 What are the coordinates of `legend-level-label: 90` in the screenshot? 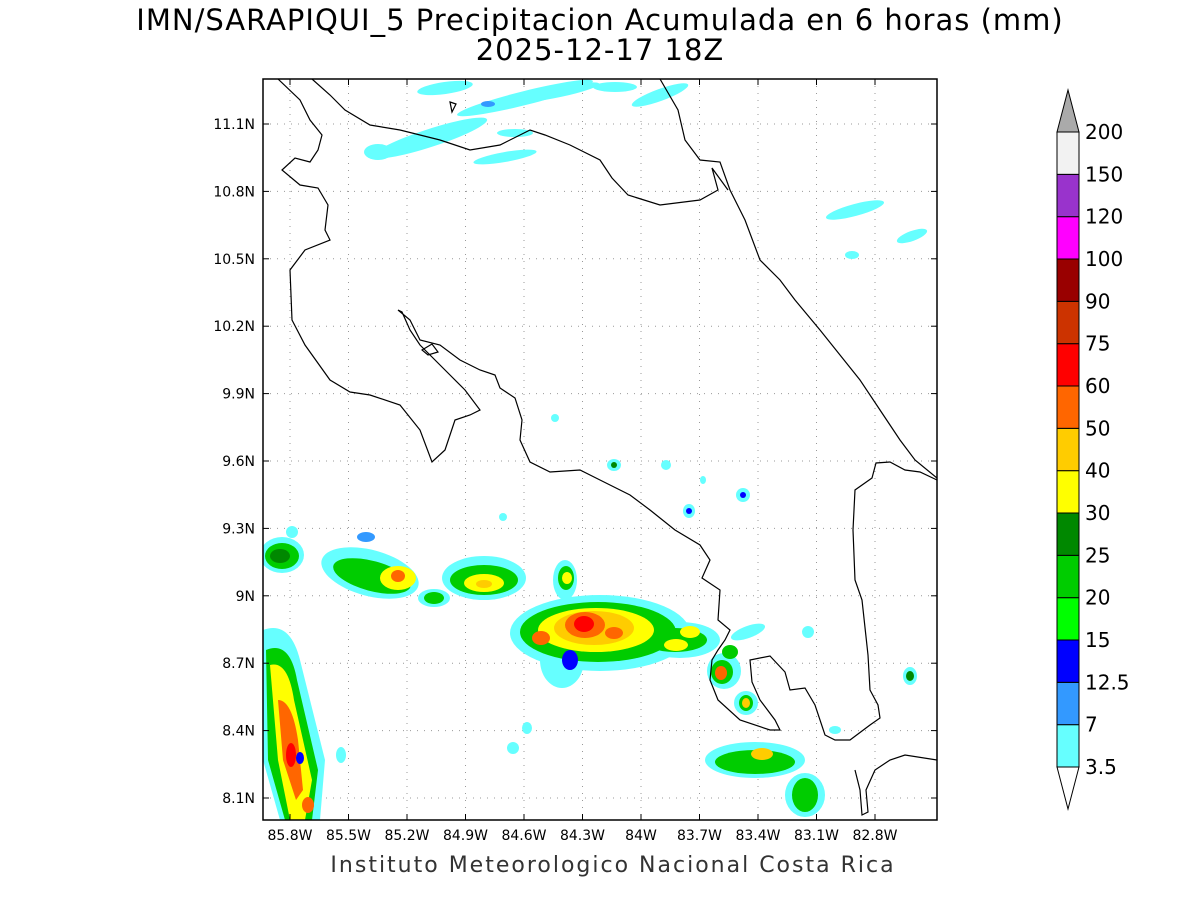 It's located at (1097, 301).